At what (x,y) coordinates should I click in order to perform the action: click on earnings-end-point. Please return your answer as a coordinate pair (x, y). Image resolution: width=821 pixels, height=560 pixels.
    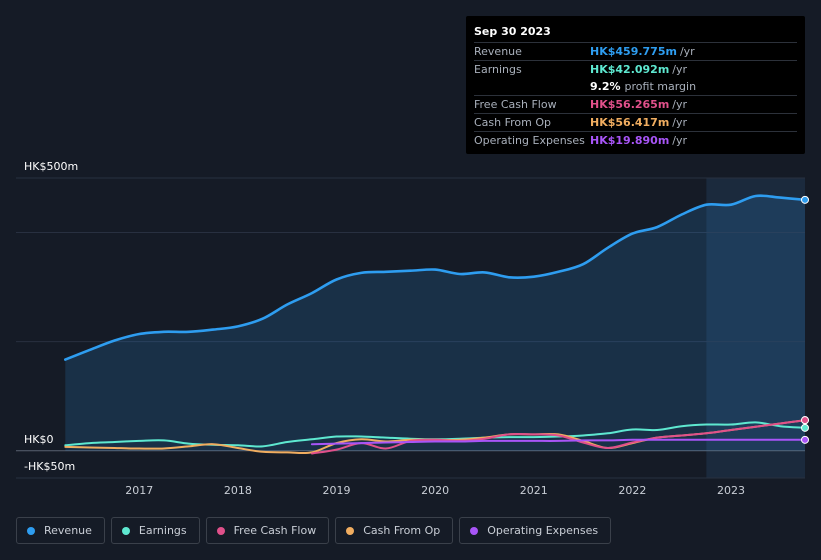
    Looking at the image, I should click on (805, 427).